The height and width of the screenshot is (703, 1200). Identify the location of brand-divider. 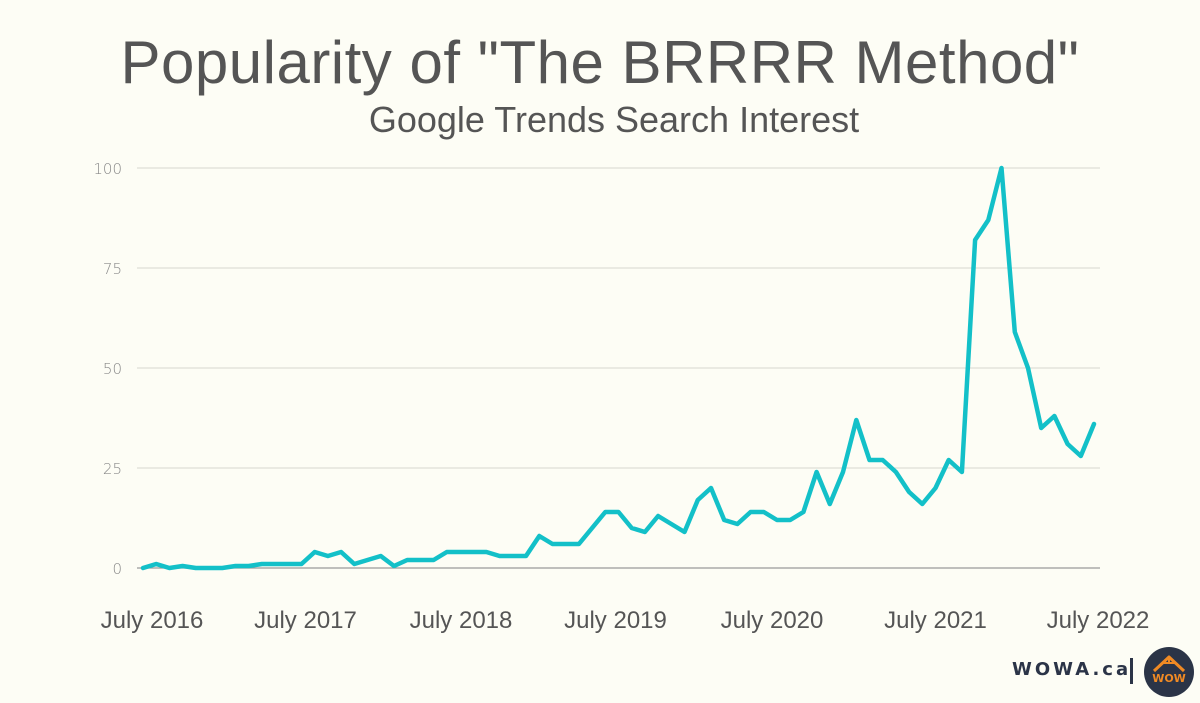
(1131, 671).